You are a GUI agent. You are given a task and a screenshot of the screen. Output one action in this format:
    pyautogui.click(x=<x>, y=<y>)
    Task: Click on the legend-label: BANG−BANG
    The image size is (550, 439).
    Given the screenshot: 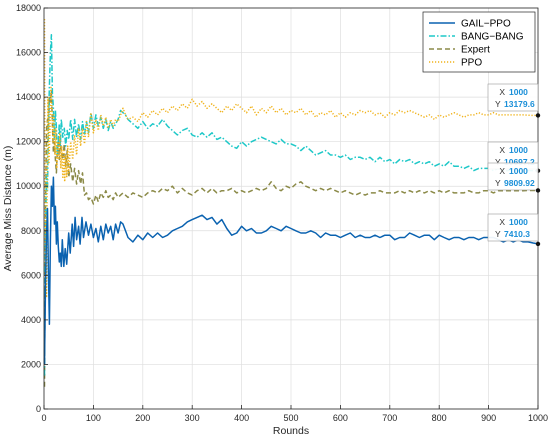 What is the action you would take?
    pyautogui.click(x=492, y=37)
    